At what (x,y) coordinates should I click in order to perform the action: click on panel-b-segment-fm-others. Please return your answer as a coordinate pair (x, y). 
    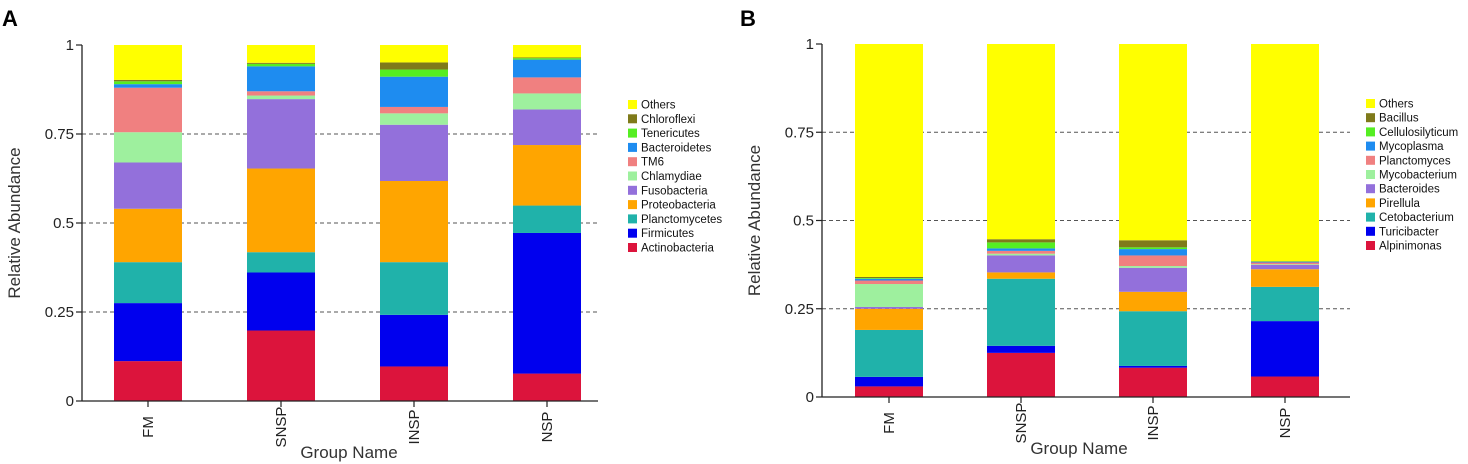
    Looking at the image, I should click on (889, 160).